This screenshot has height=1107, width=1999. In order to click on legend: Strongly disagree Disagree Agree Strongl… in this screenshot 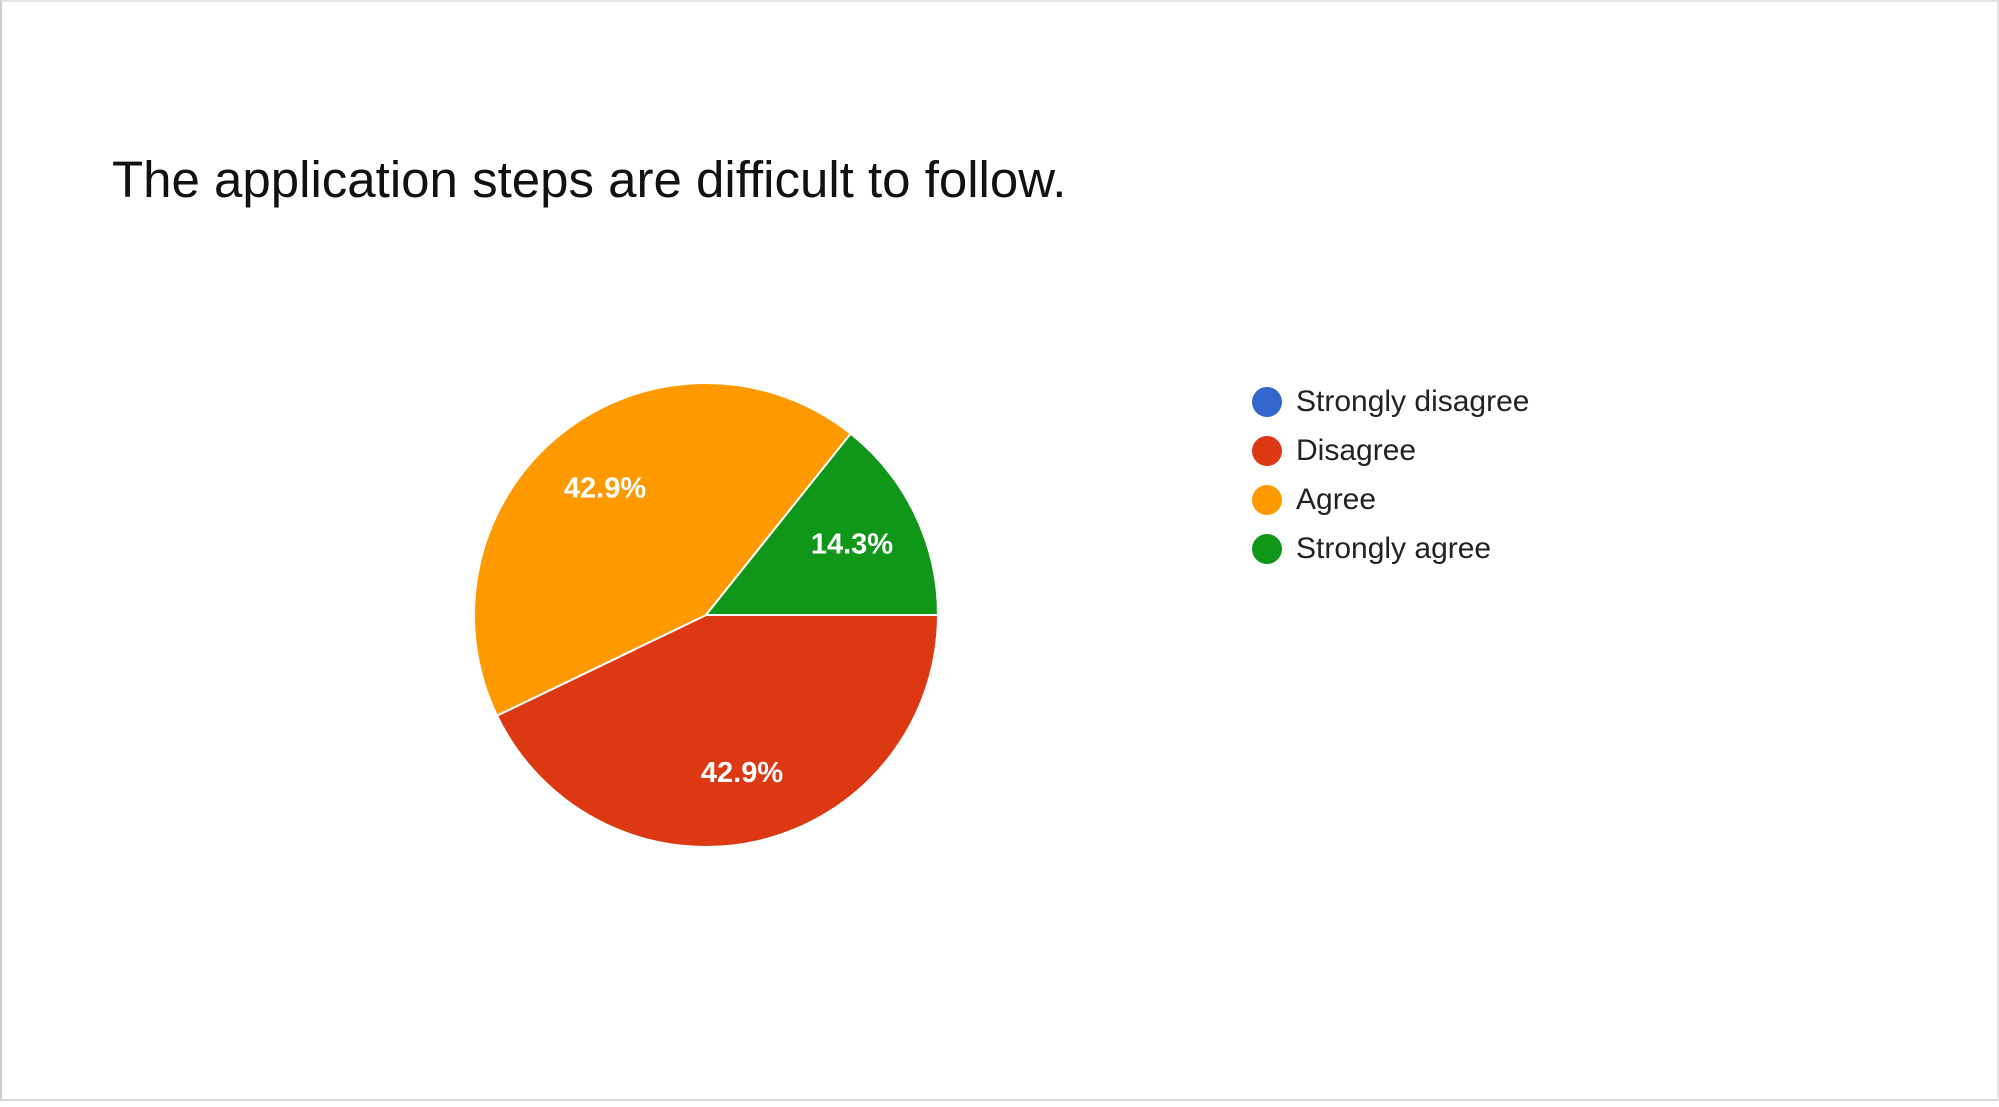, I will do `click(1390, 475)`.